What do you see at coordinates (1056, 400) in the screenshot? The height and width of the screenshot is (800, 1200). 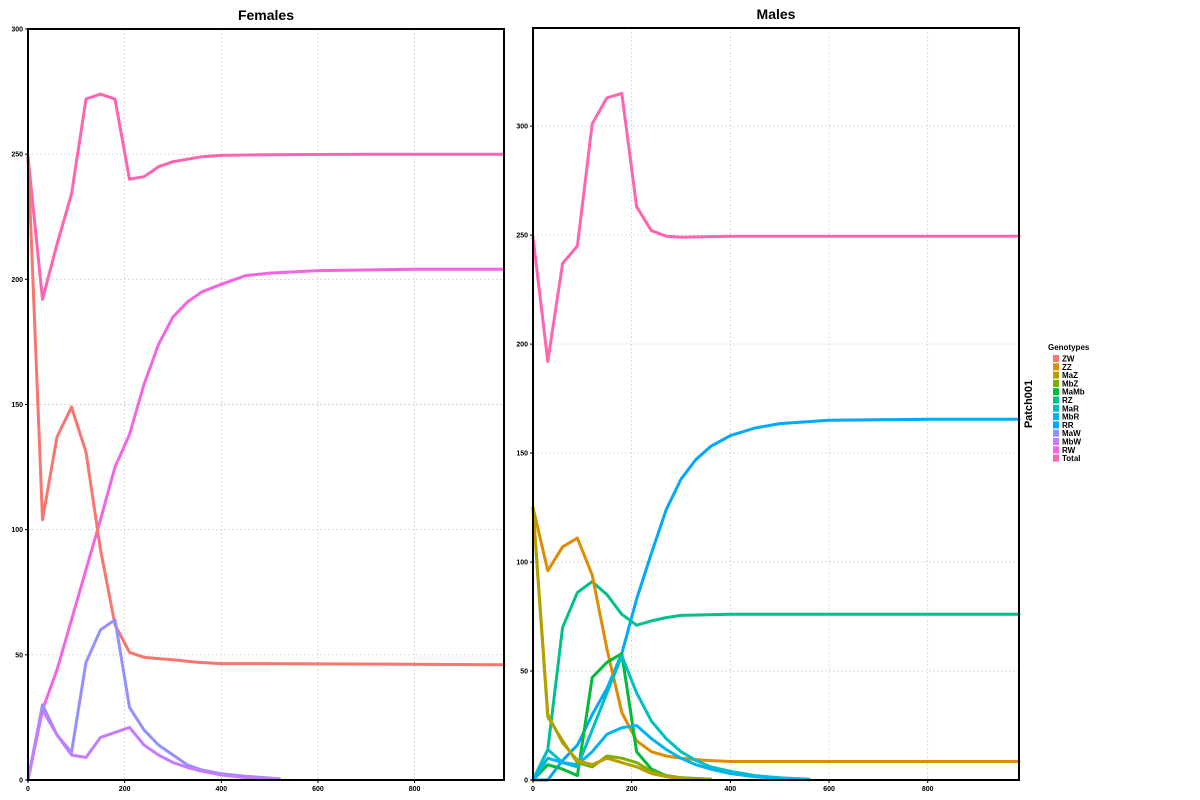 I see `legend-swatch-rz` at bounding box center [1056, 400].